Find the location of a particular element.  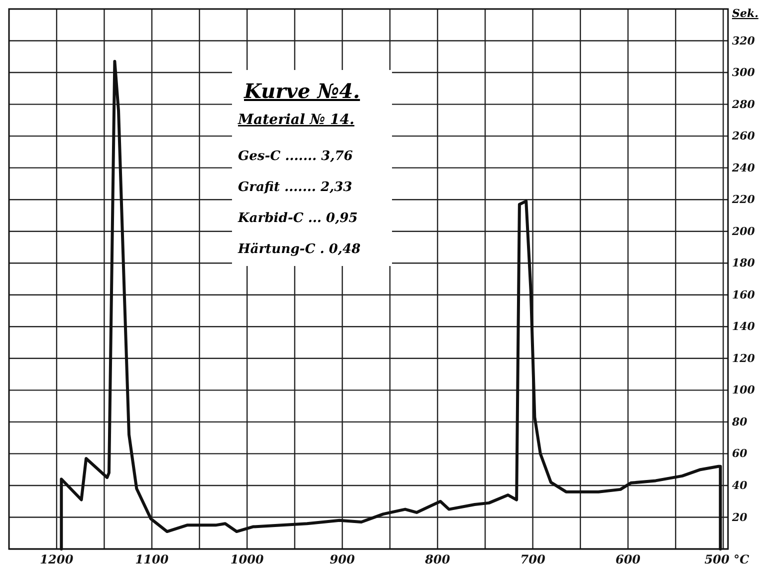

y-tick-label: 40 is located at coordinates (740, 485).